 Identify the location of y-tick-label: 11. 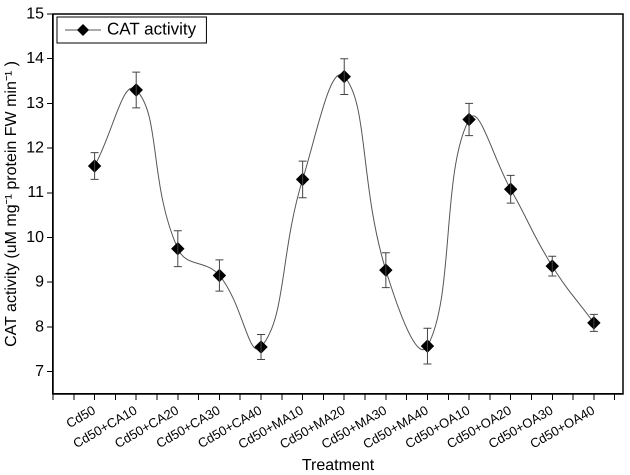
(35, 193).